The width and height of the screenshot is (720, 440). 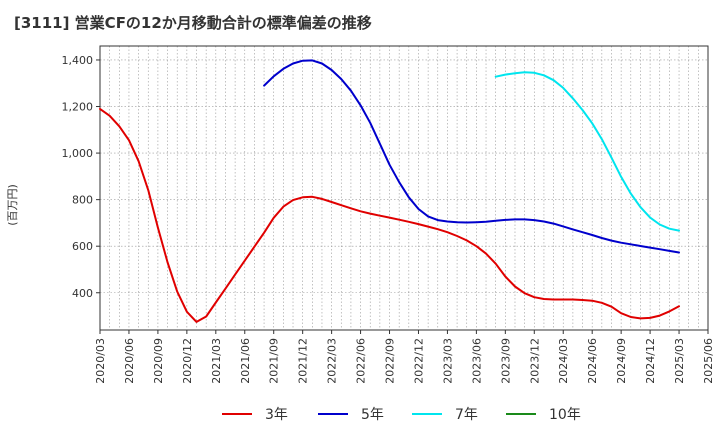 I want to click on y-tick-label: 600, so click(x=82, y=246).